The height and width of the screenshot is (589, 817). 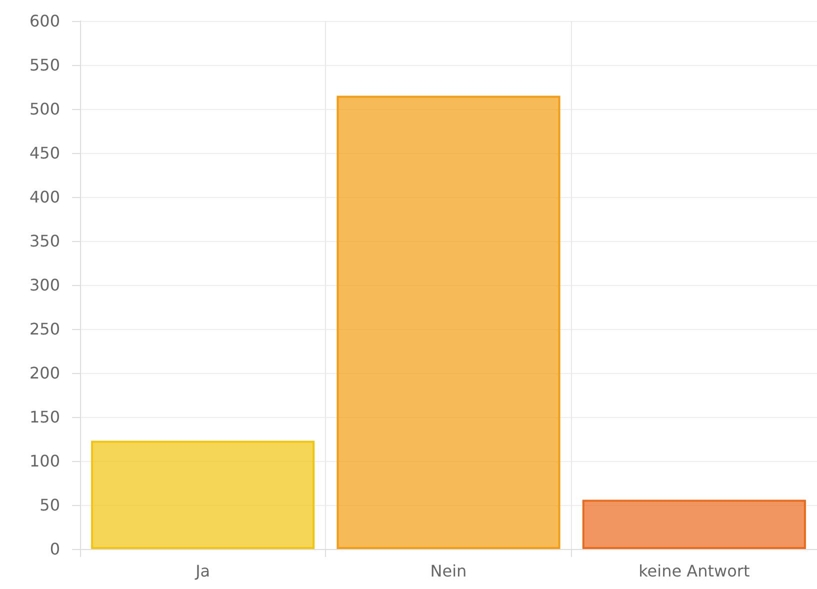 What do you see at coordinates (44, 21) in the screenshot?
I see `y-tick-label: 600` at bounding box center [44, 21].